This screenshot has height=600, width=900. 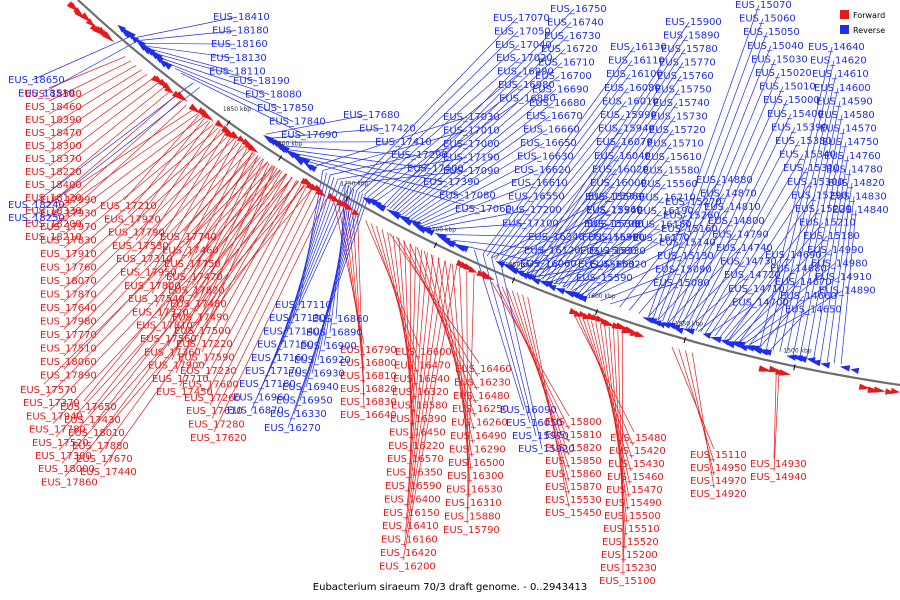 What do you see at coordinates (68, 227) in the screenshot?
I see `gene-label-forward: EUS_17970` at bounding box center [68, 227].